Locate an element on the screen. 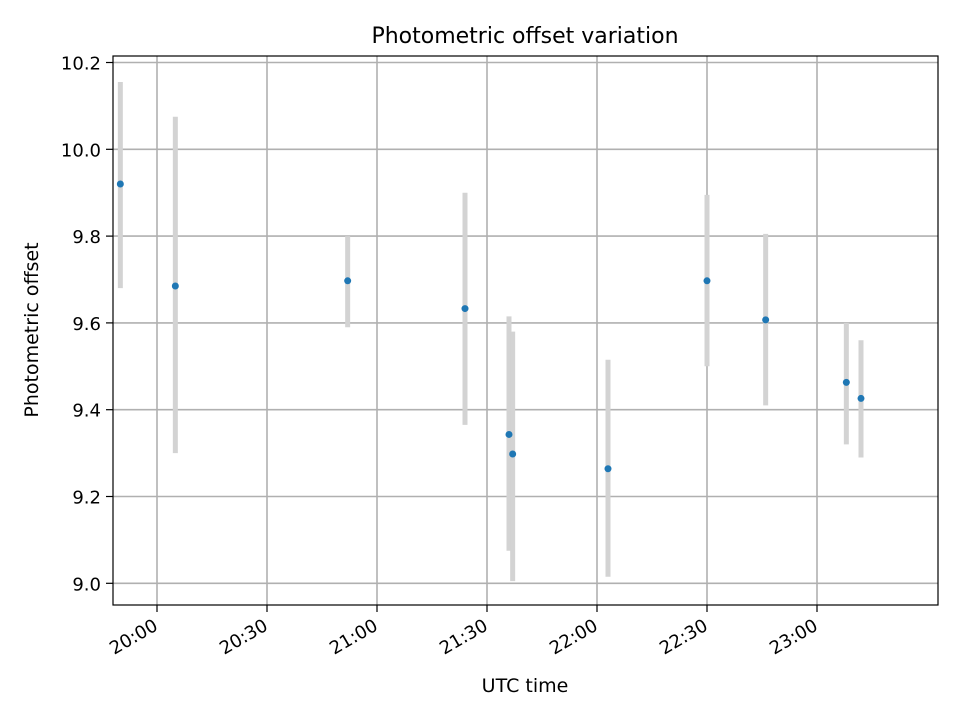 The image size is (960, 720). y-axis-label: Photometric offset is located at coordinates (32, 329).